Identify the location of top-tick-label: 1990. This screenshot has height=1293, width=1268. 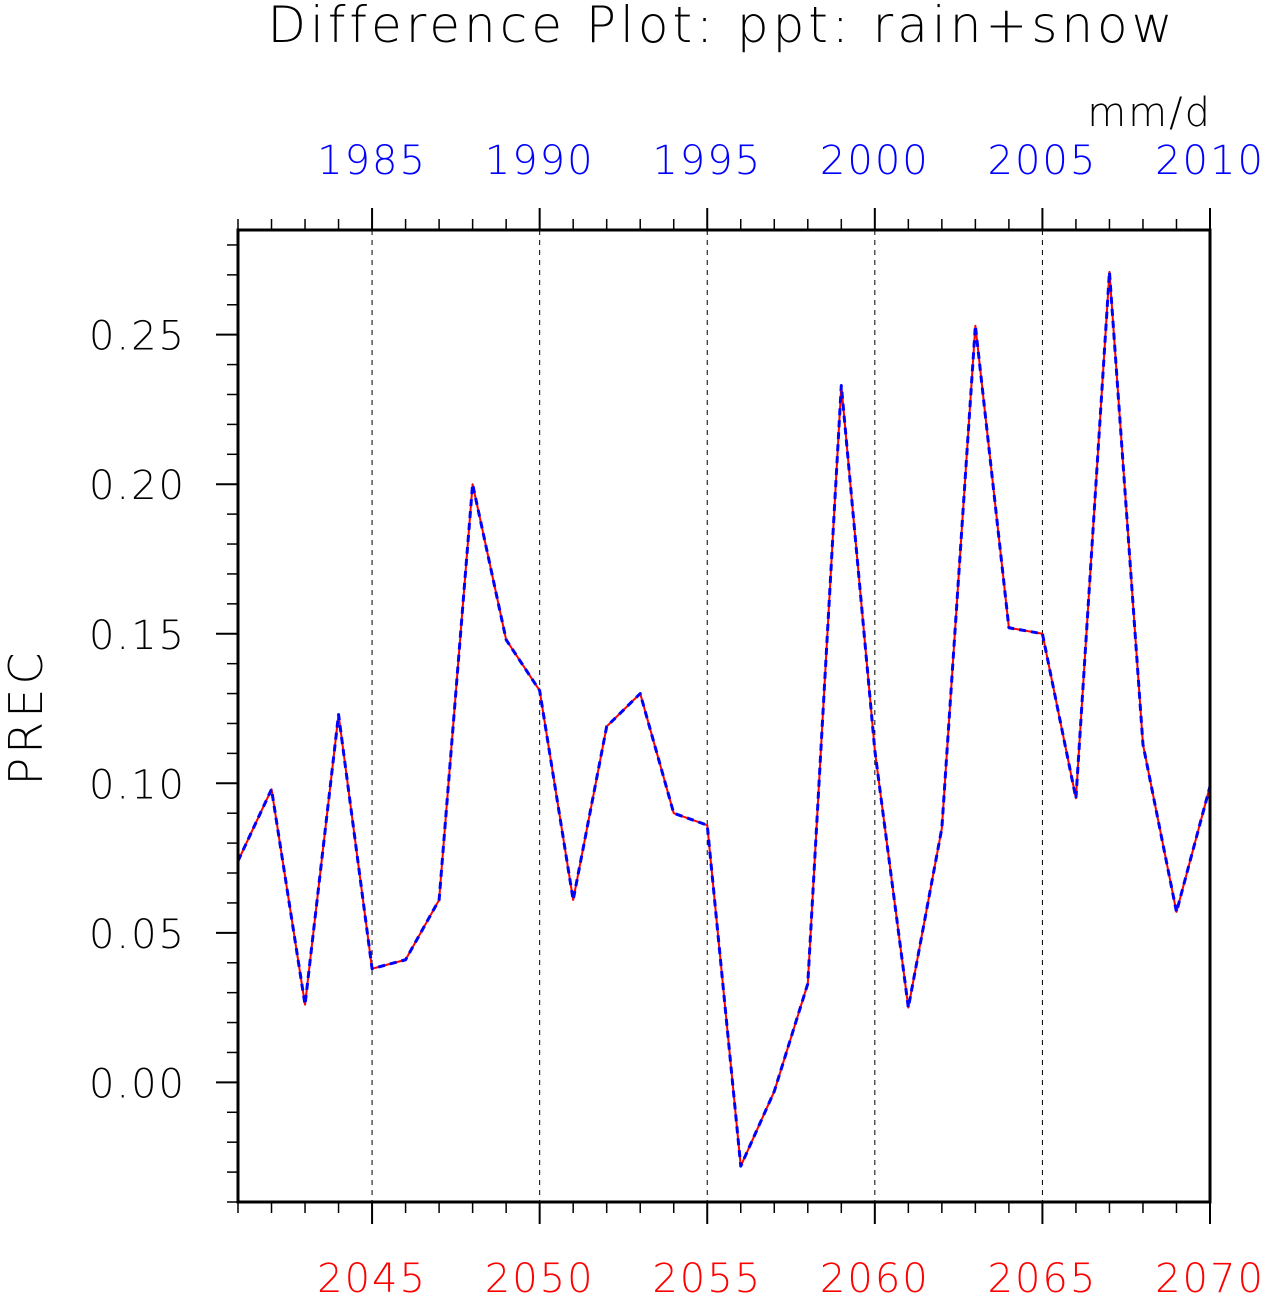
(540, 161).